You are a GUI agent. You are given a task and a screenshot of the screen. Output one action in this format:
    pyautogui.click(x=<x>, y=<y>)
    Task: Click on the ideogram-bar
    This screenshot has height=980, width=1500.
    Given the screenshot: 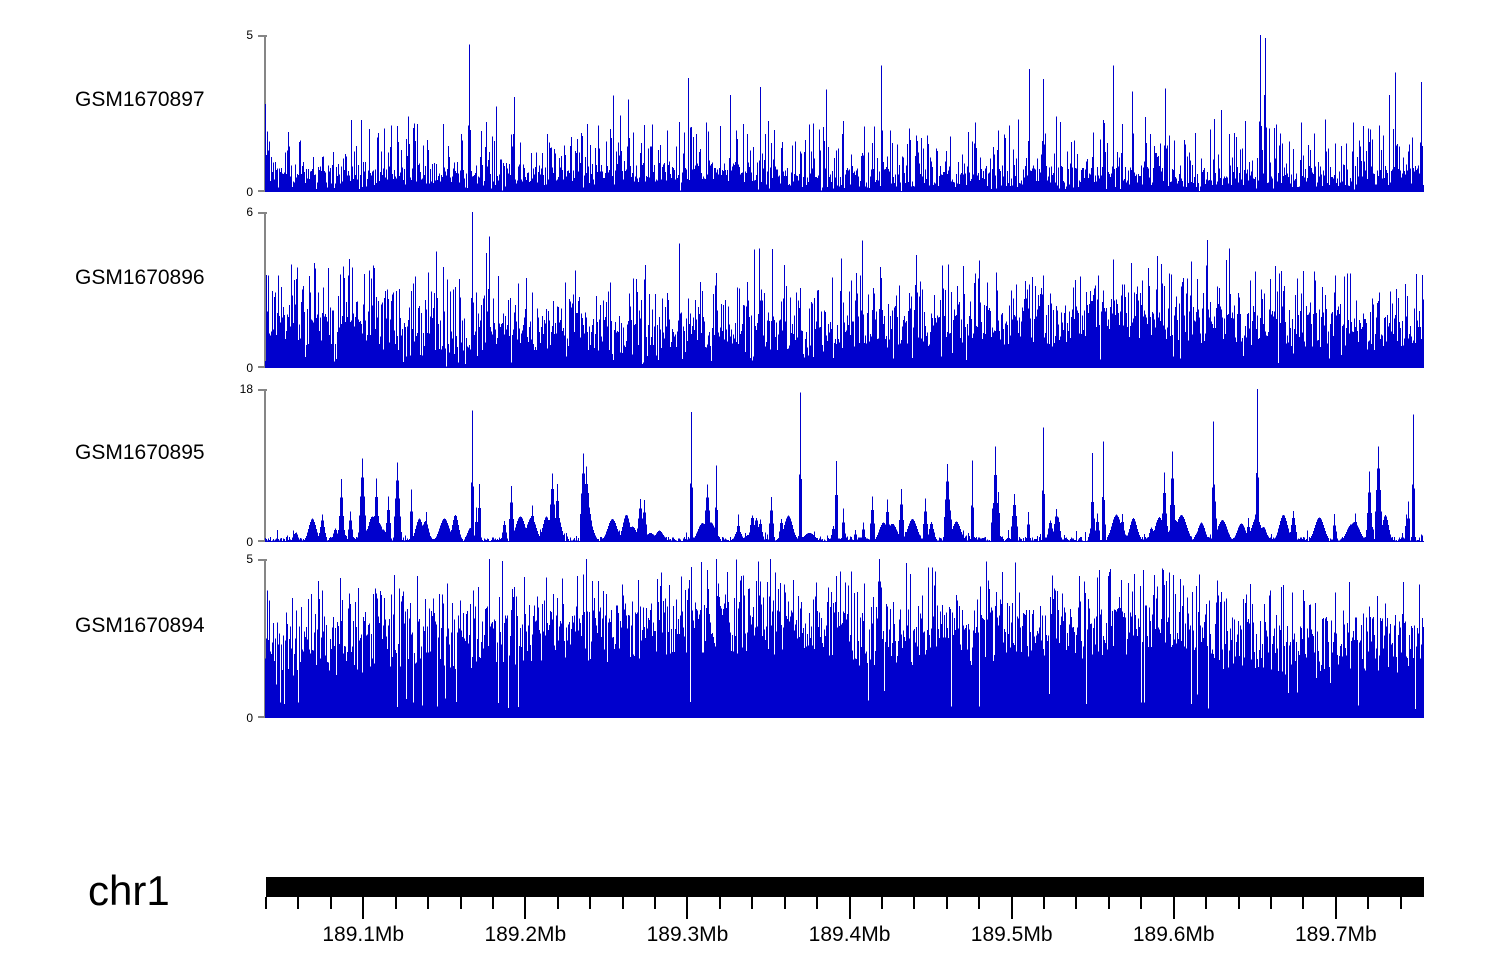 What is the action you would take?
    pyautogui.click(x=845, y=887)
    